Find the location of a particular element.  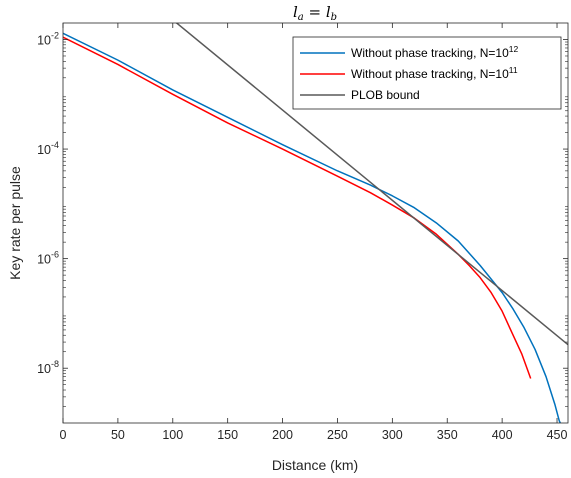

x-tick-label: 0 is located at coordinates (63, 435).